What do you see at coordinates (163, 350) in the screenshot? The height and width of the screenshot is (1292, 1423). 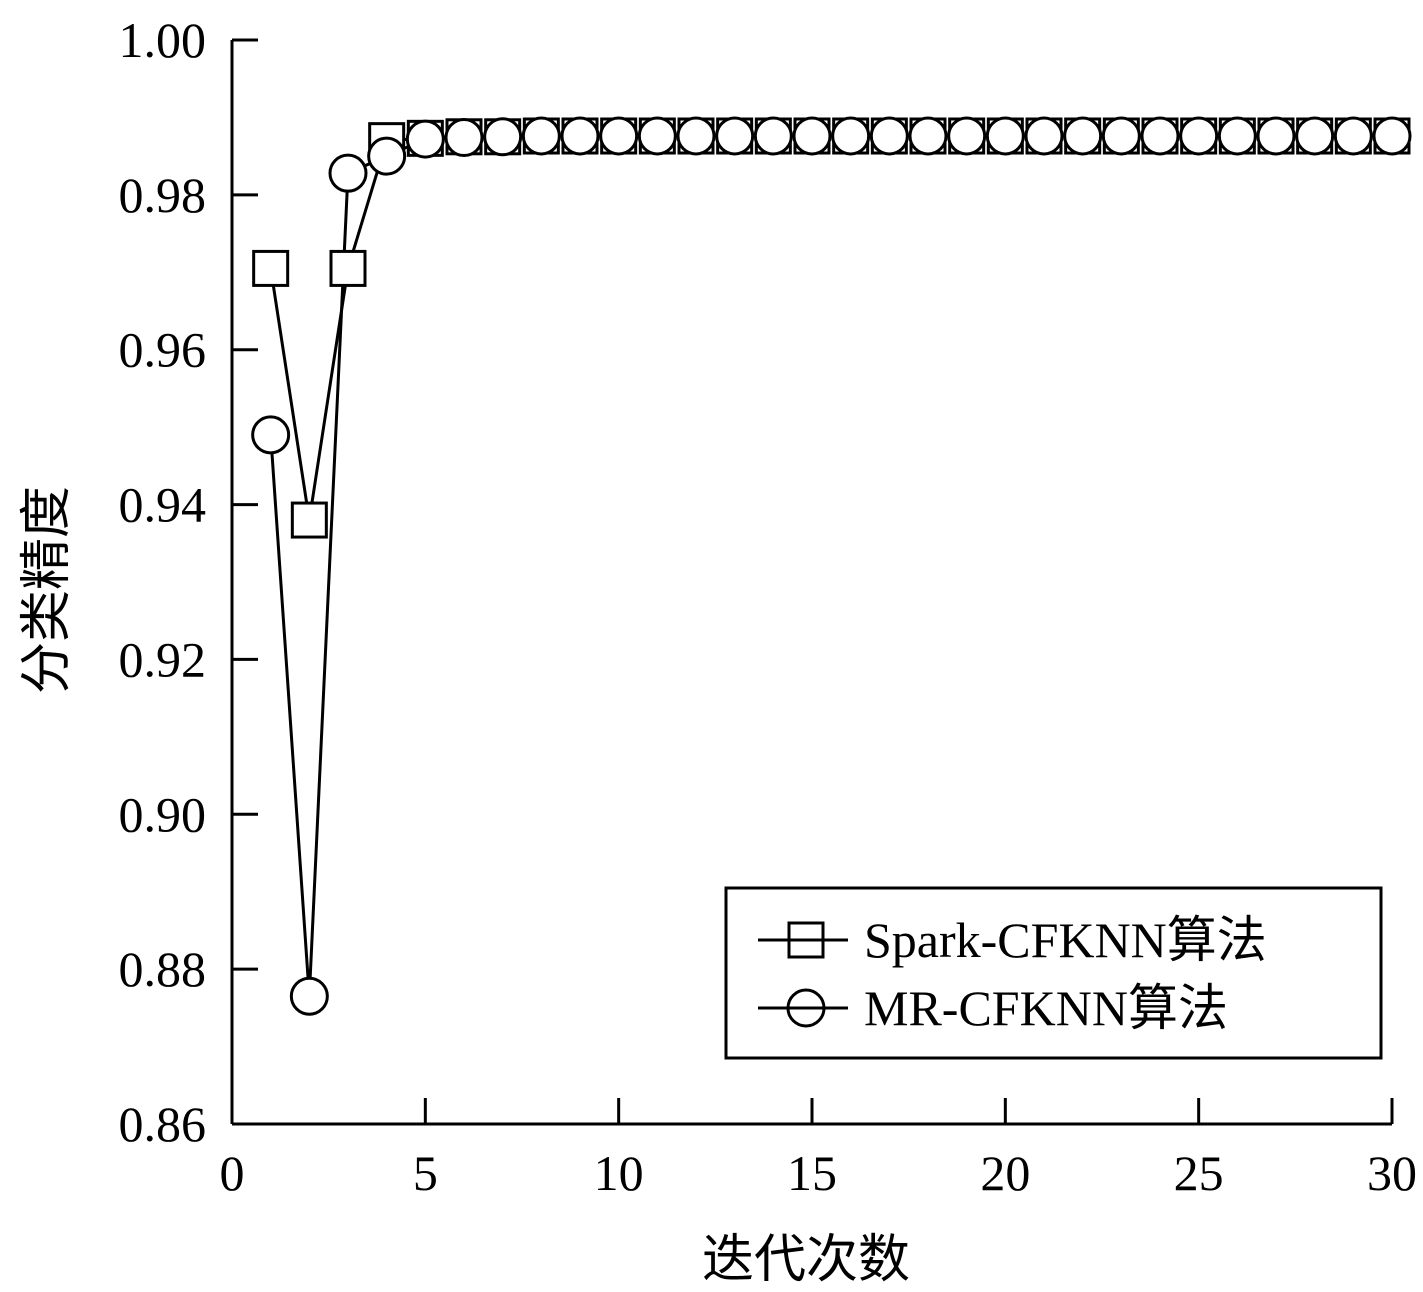 I see `y-tick-label: 0.96` at bounding box center [163, 350].